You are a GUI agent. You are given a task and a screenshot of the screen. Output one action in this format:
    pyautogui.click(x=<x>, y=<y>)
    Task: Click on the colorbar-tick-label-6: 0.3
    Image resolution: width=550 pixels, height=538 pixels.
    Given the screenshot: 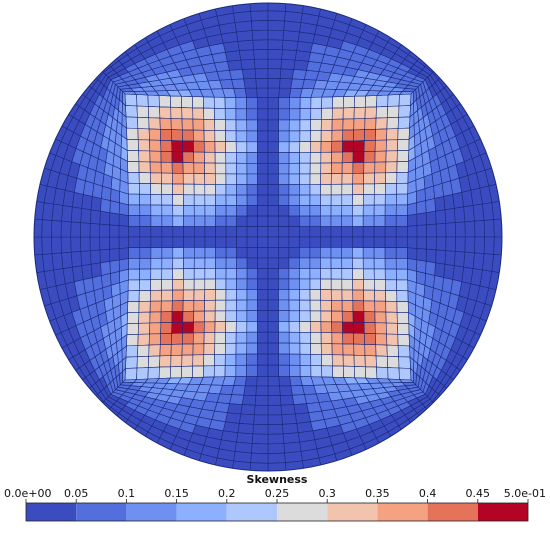 What is the action you would take?
    pyautogui.click(x=327, y=493)
    